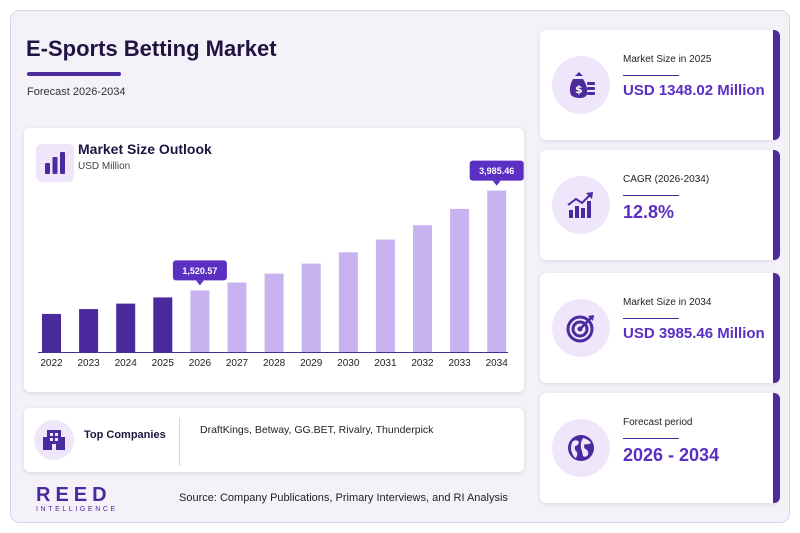 This screenshot has width=800, height=533. What do you see at coordinates (666, 179) in the screenshot?
I see `stat-label: CAGR (2026-2034)` at bounding box center [666, 179].